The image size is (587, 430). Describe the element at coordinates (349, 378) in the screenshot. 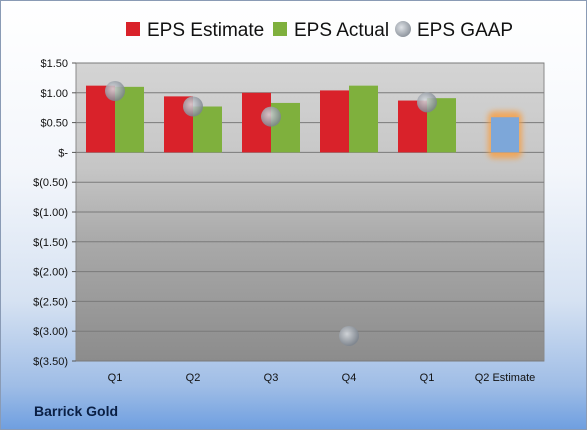

I see `x-tick-label: Q4` at that location.